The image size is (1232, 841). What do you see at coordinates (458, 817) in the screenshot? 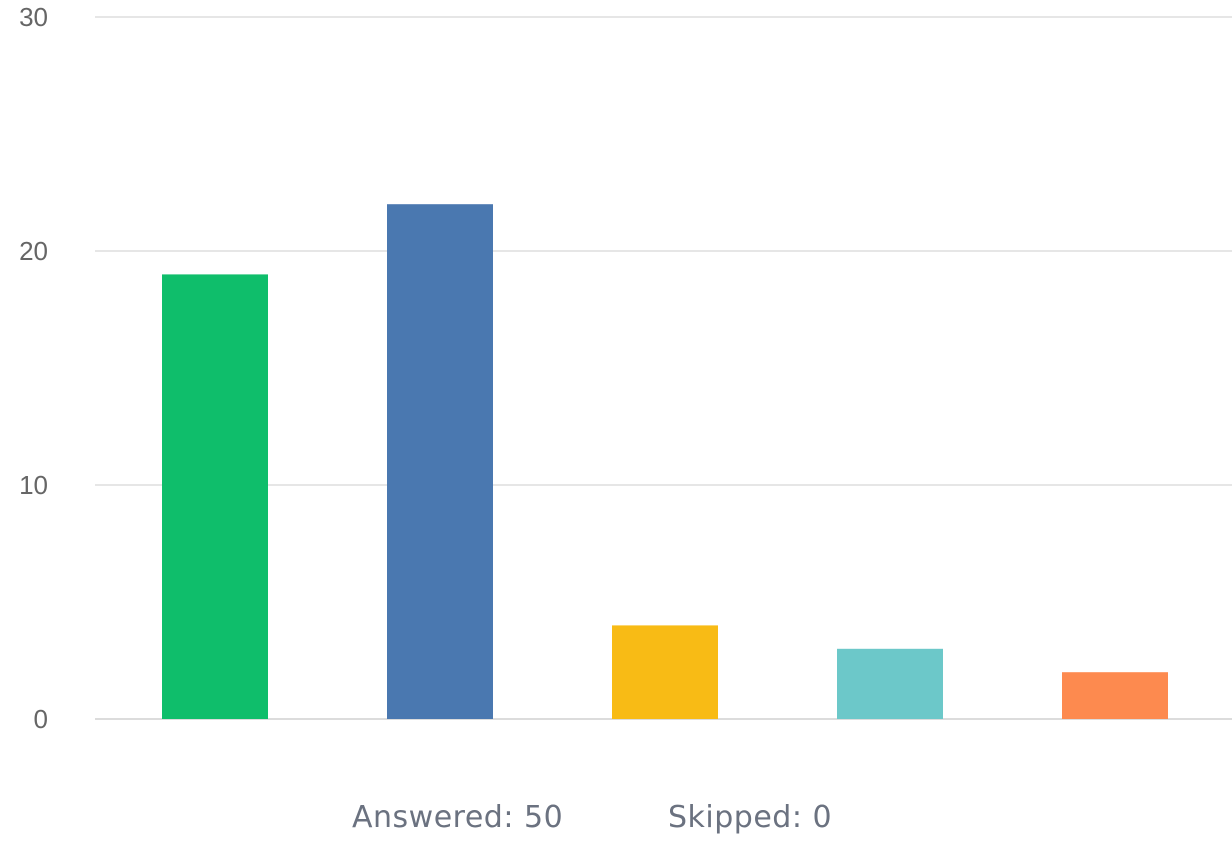
I see `answered-count: Answered: 50` at bounding box center [458, 817].